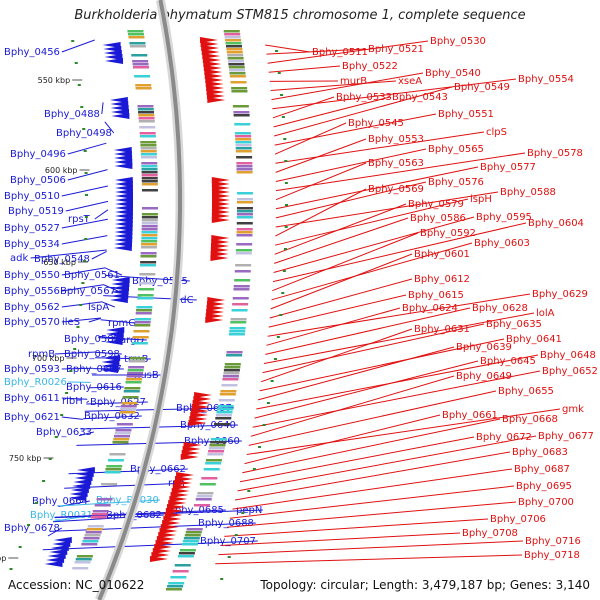 This screenshot has height=600, width=600. I want to click on gene-label-right: Bphy_0569, so click(396, 189).